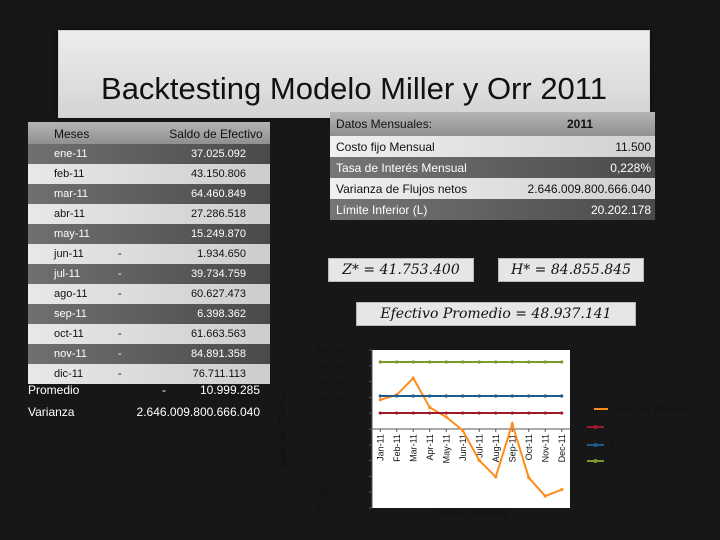 Image resolution: width=720 pixels, height=540 pixels. What do you see at coordinates (69, 254) in the screenshot?
I see `row-month: jun-11` at bounding box center [69, 254].